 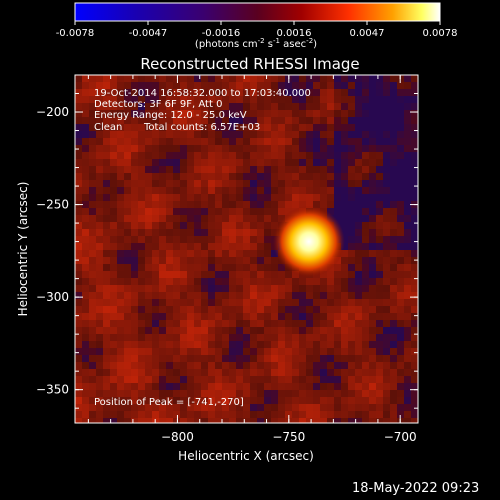 I want to click on colorbar-units: (photons cm-2 s-1 asec-2), so click(x=256, y=43).